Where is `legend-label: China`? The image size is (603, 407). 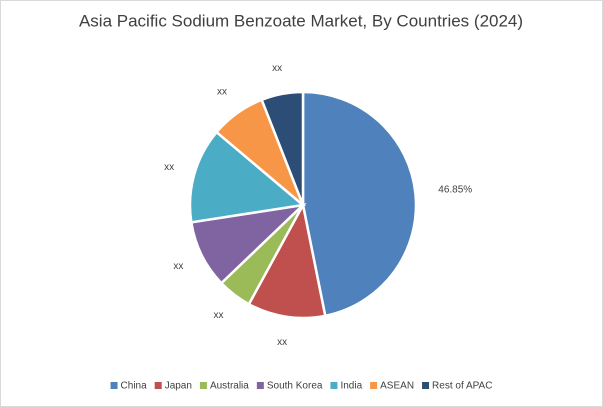
legend-label: China is located at coordinates (134, 386).